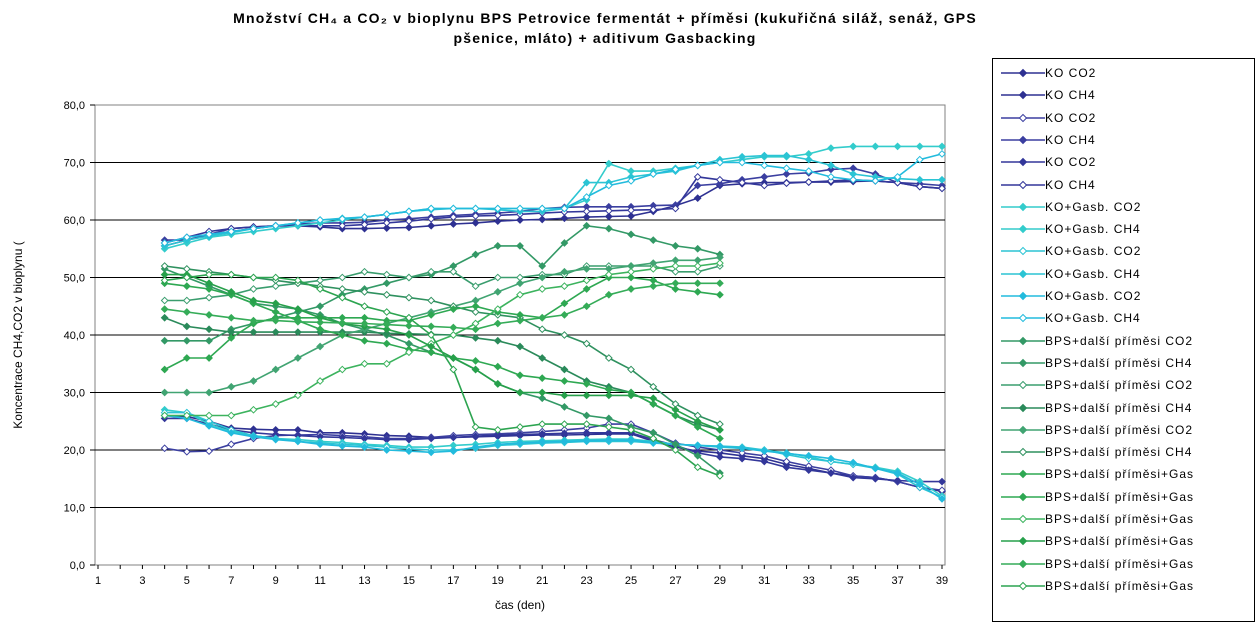 This screenshot has width=1255, height=622. I want to click on legend-label: KO CH4, so click(1070, 95).